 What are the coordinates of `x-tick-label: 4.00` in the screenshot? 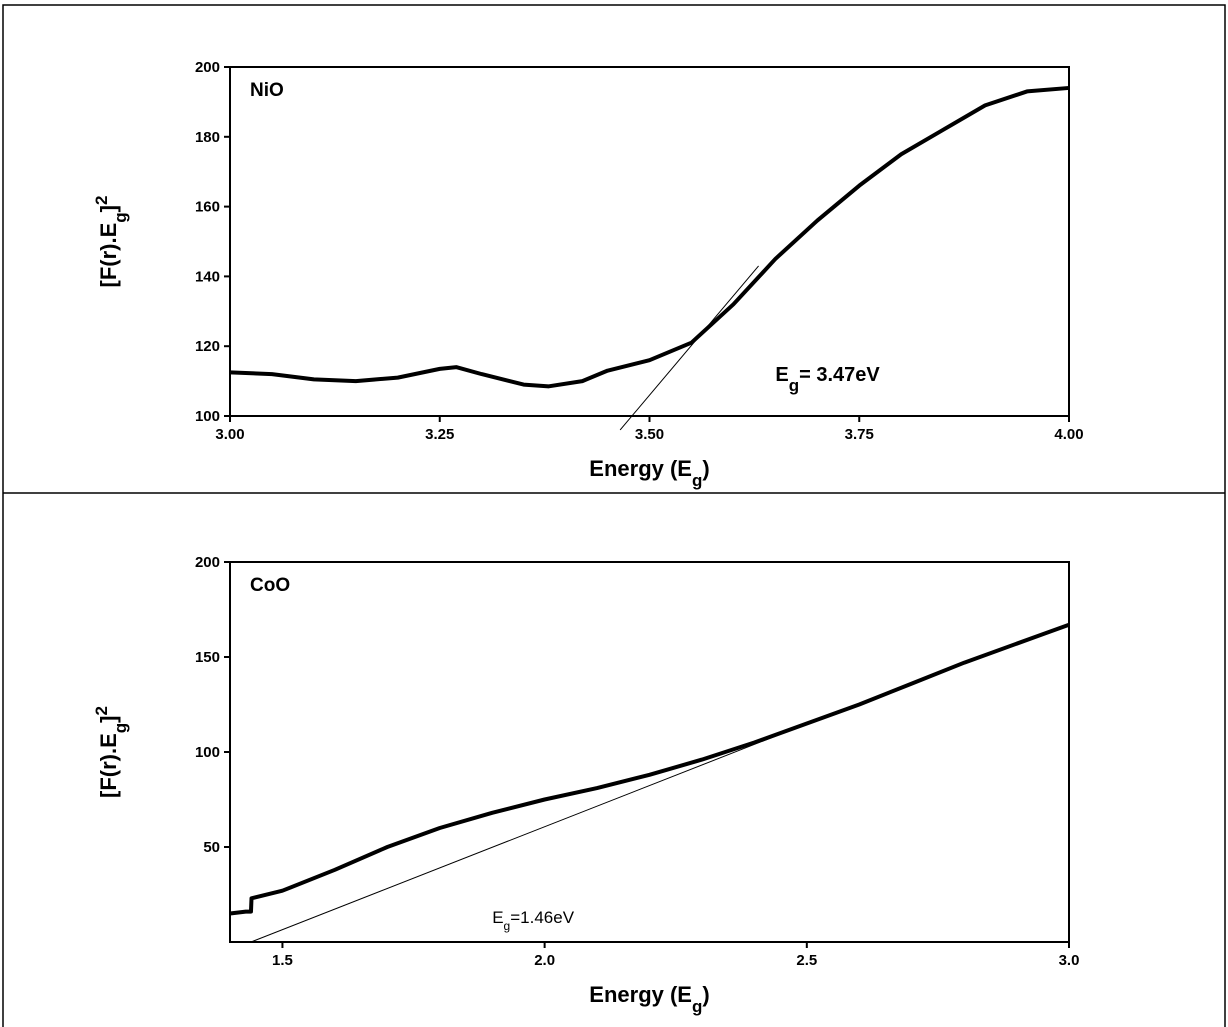 It's located at (1068, 434).